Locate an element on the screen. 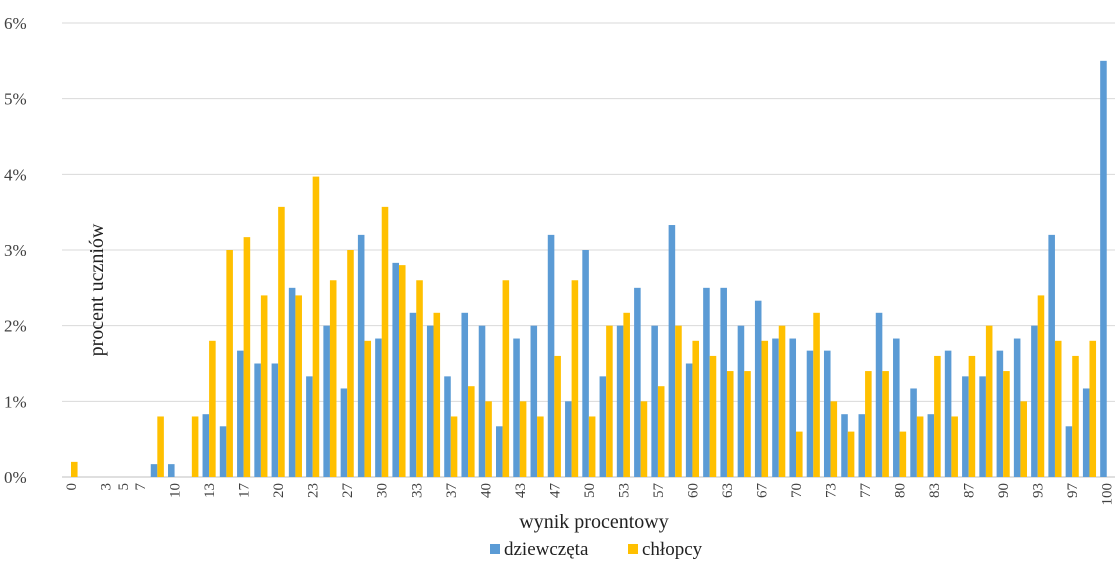 This screenshot has width=1115, height=570. x-tick-label: 20 is located at coordinates (279, 490).